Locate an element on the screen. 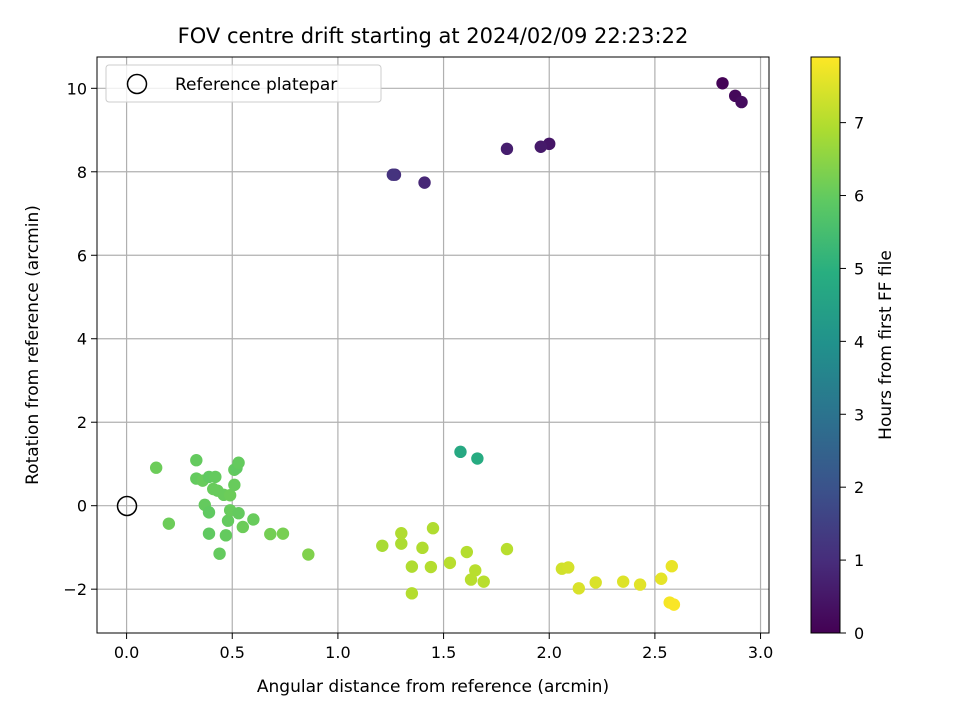  x-tick-label: 0.5 is located at coordinates (232, 652).